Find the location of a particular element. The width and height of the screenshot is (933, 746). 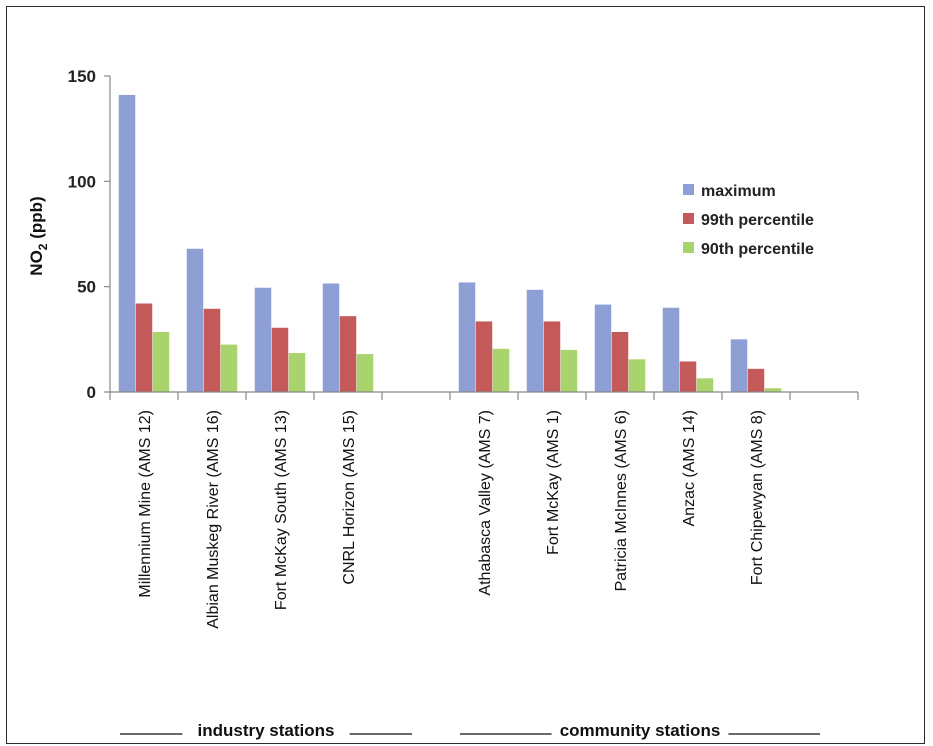

x-tick-label-6: Fort McKay (AMS 1) is located at coordinates (553, 482).